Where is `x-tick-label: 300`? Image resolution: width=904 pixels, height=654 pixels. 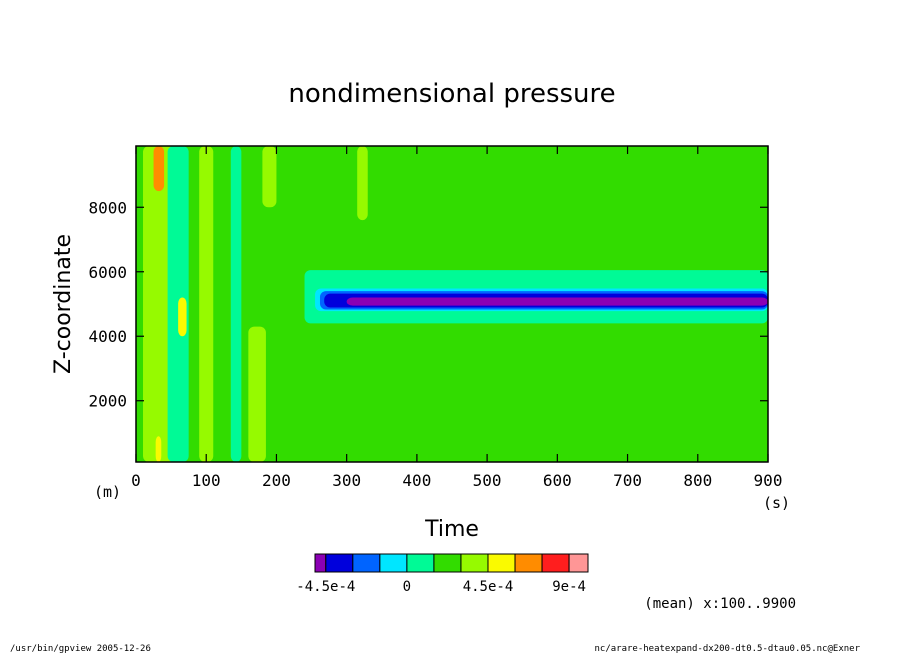
x-tick-label: 300 is located at coordinates (346, 480).